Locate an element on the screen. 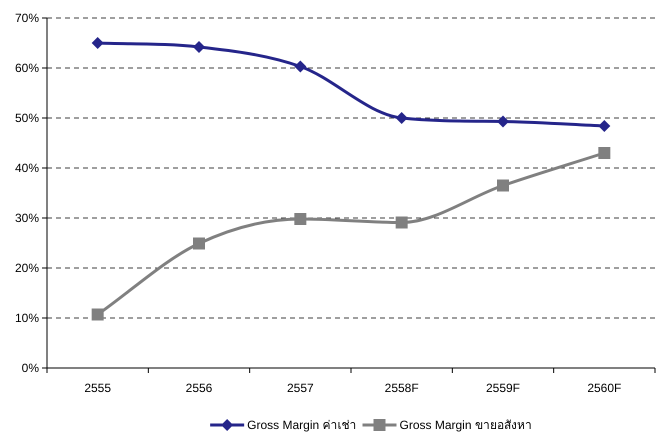  y-tick-label: 10% is located at coordinates (27, 318).